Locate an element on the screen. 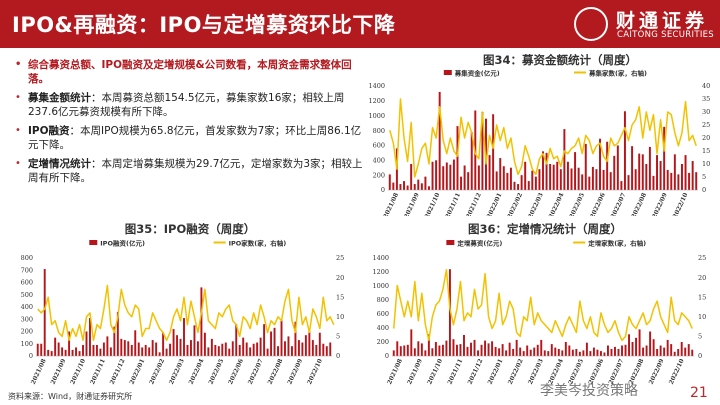 This screenshot has width=720, height=405. y-left-tick-label: 700 is located at coordinates (27, 270).